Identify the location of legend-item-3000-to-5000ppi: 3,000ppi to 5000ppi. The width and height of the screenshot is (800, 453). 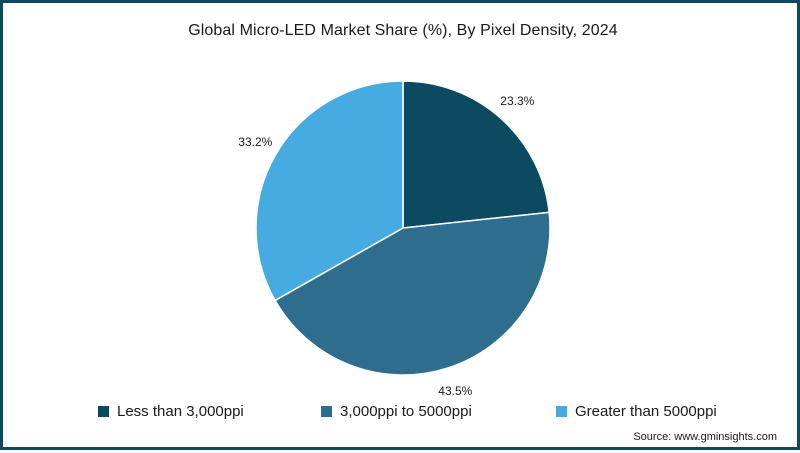
(396, 411).